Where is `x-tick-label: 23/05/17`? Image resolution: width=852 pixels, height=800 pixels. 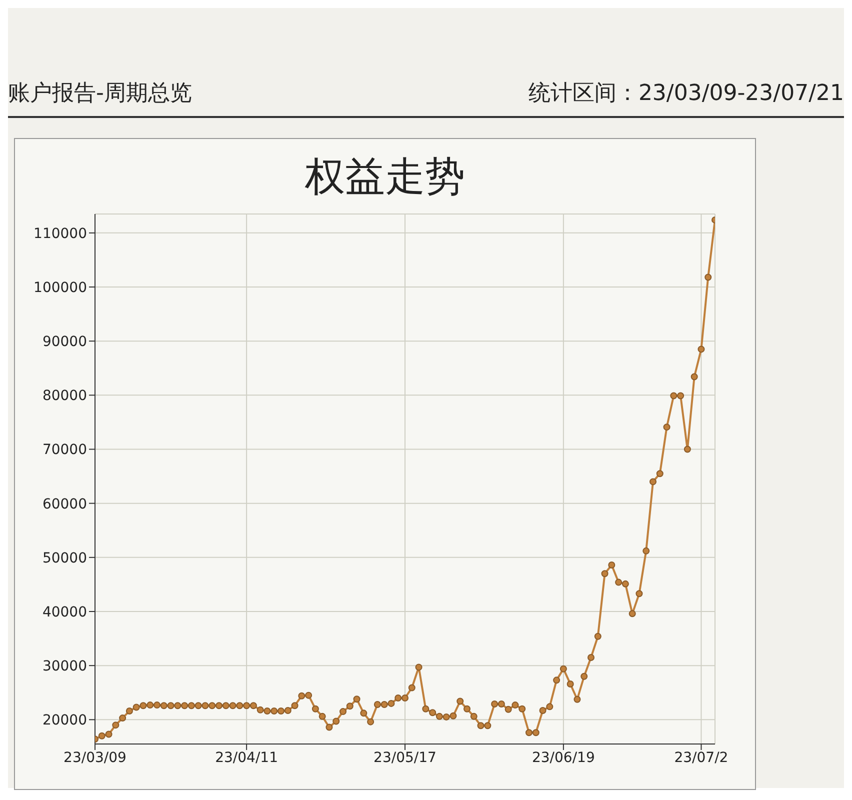
x-tick-label: 23/05/17 is located at coordinates (405, 758).